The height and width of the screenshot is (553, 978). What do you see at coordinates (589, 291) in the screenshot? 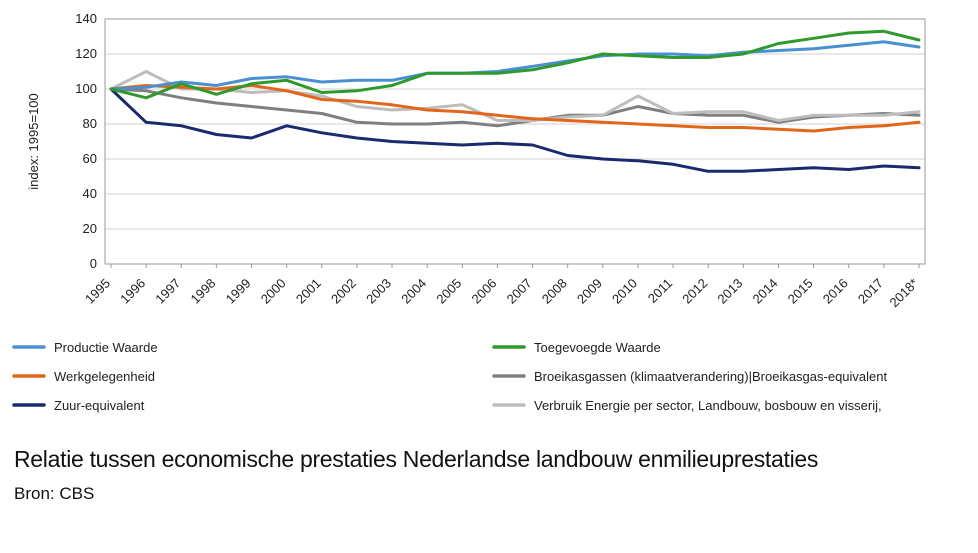
I see `x-tick-label: 2009` at bounding box center [589, 291].